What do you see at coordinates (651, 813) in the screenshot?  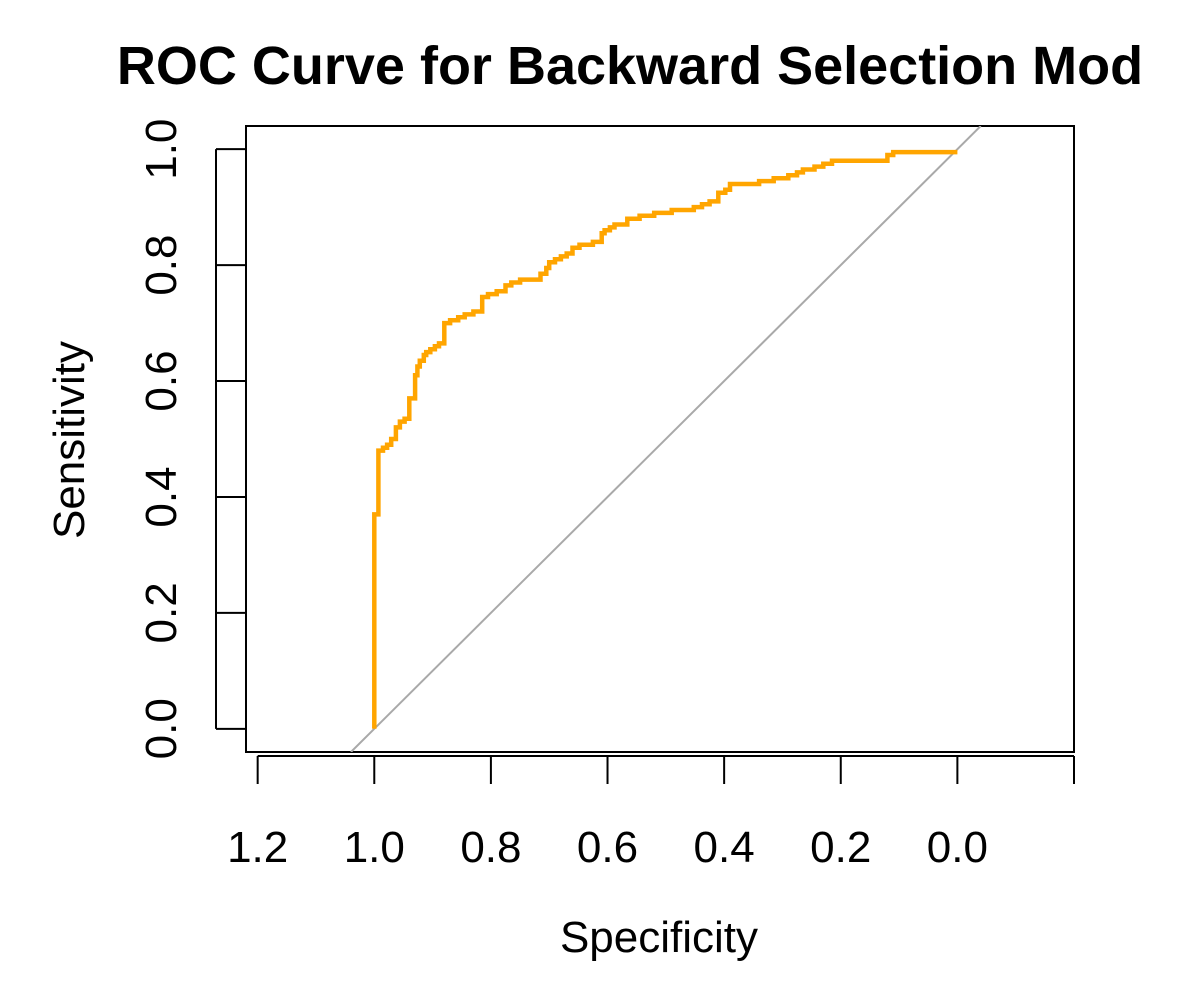 I see `x-axis: 1.2 1.0 0.8 0.6 0.4 0.2 0.0` at bounding box center [651, 813].